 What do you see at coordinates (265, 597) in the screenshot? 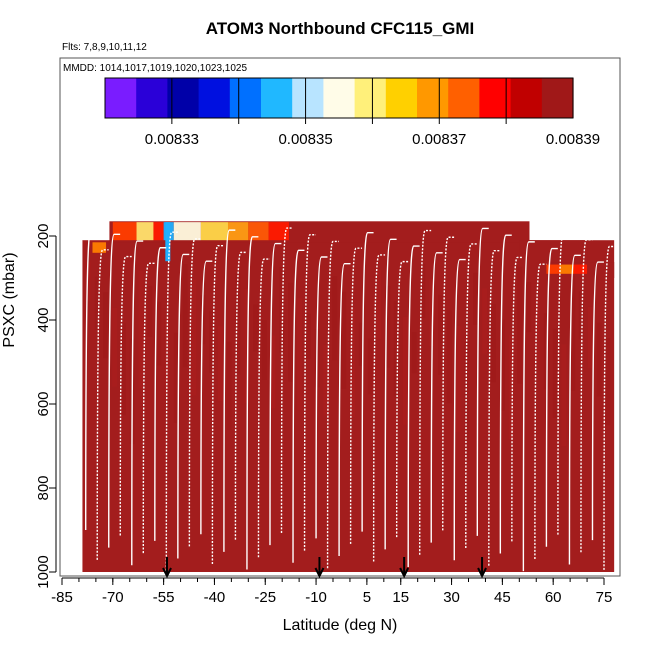
I see `x-tick-label: -25` at bounding box center [265, 597].